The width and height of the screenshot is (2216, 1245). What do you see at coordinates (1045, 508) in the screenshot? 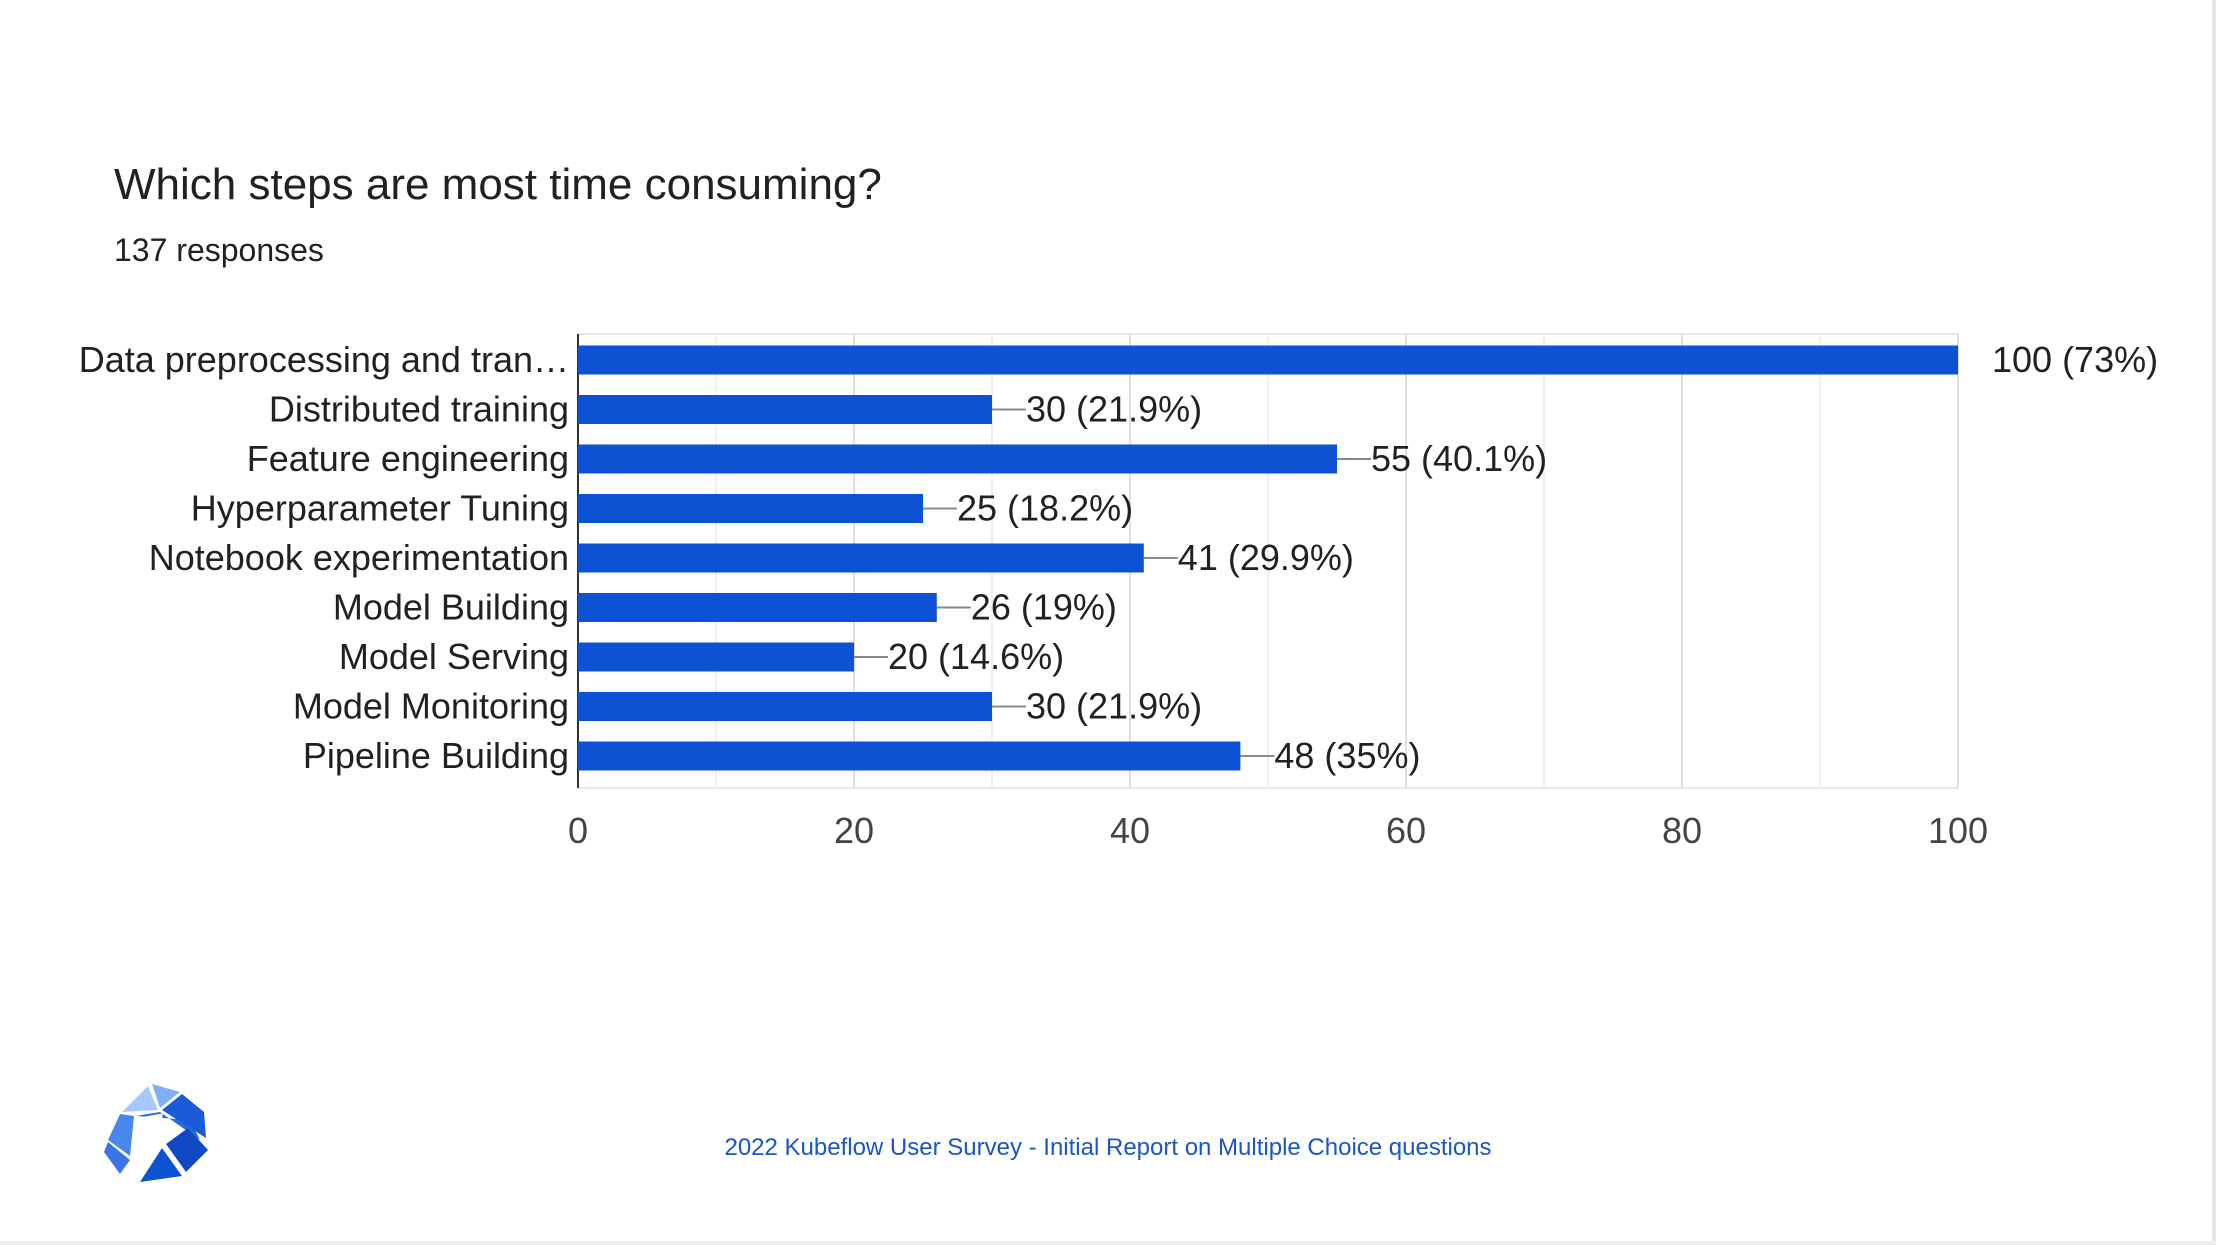
I see `data-label: 25 (18.2%)` at bounding box center [1045, 508].